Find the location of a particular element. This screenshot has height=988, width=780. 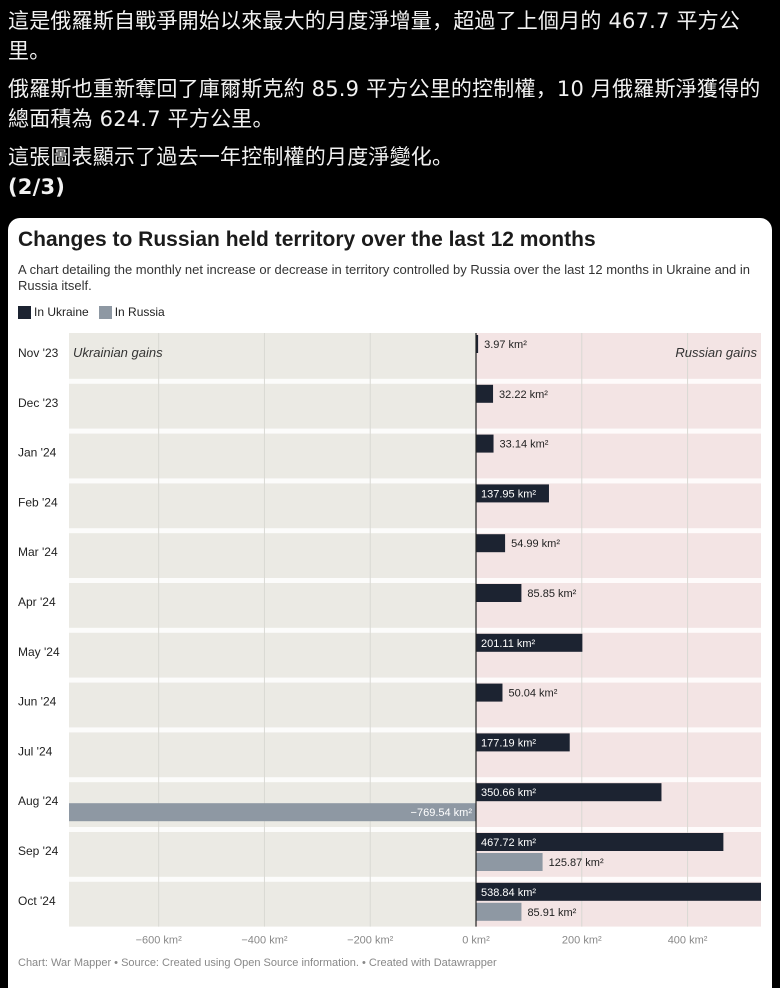

category-label: Mar '24 is located at coordinates (38, 552).